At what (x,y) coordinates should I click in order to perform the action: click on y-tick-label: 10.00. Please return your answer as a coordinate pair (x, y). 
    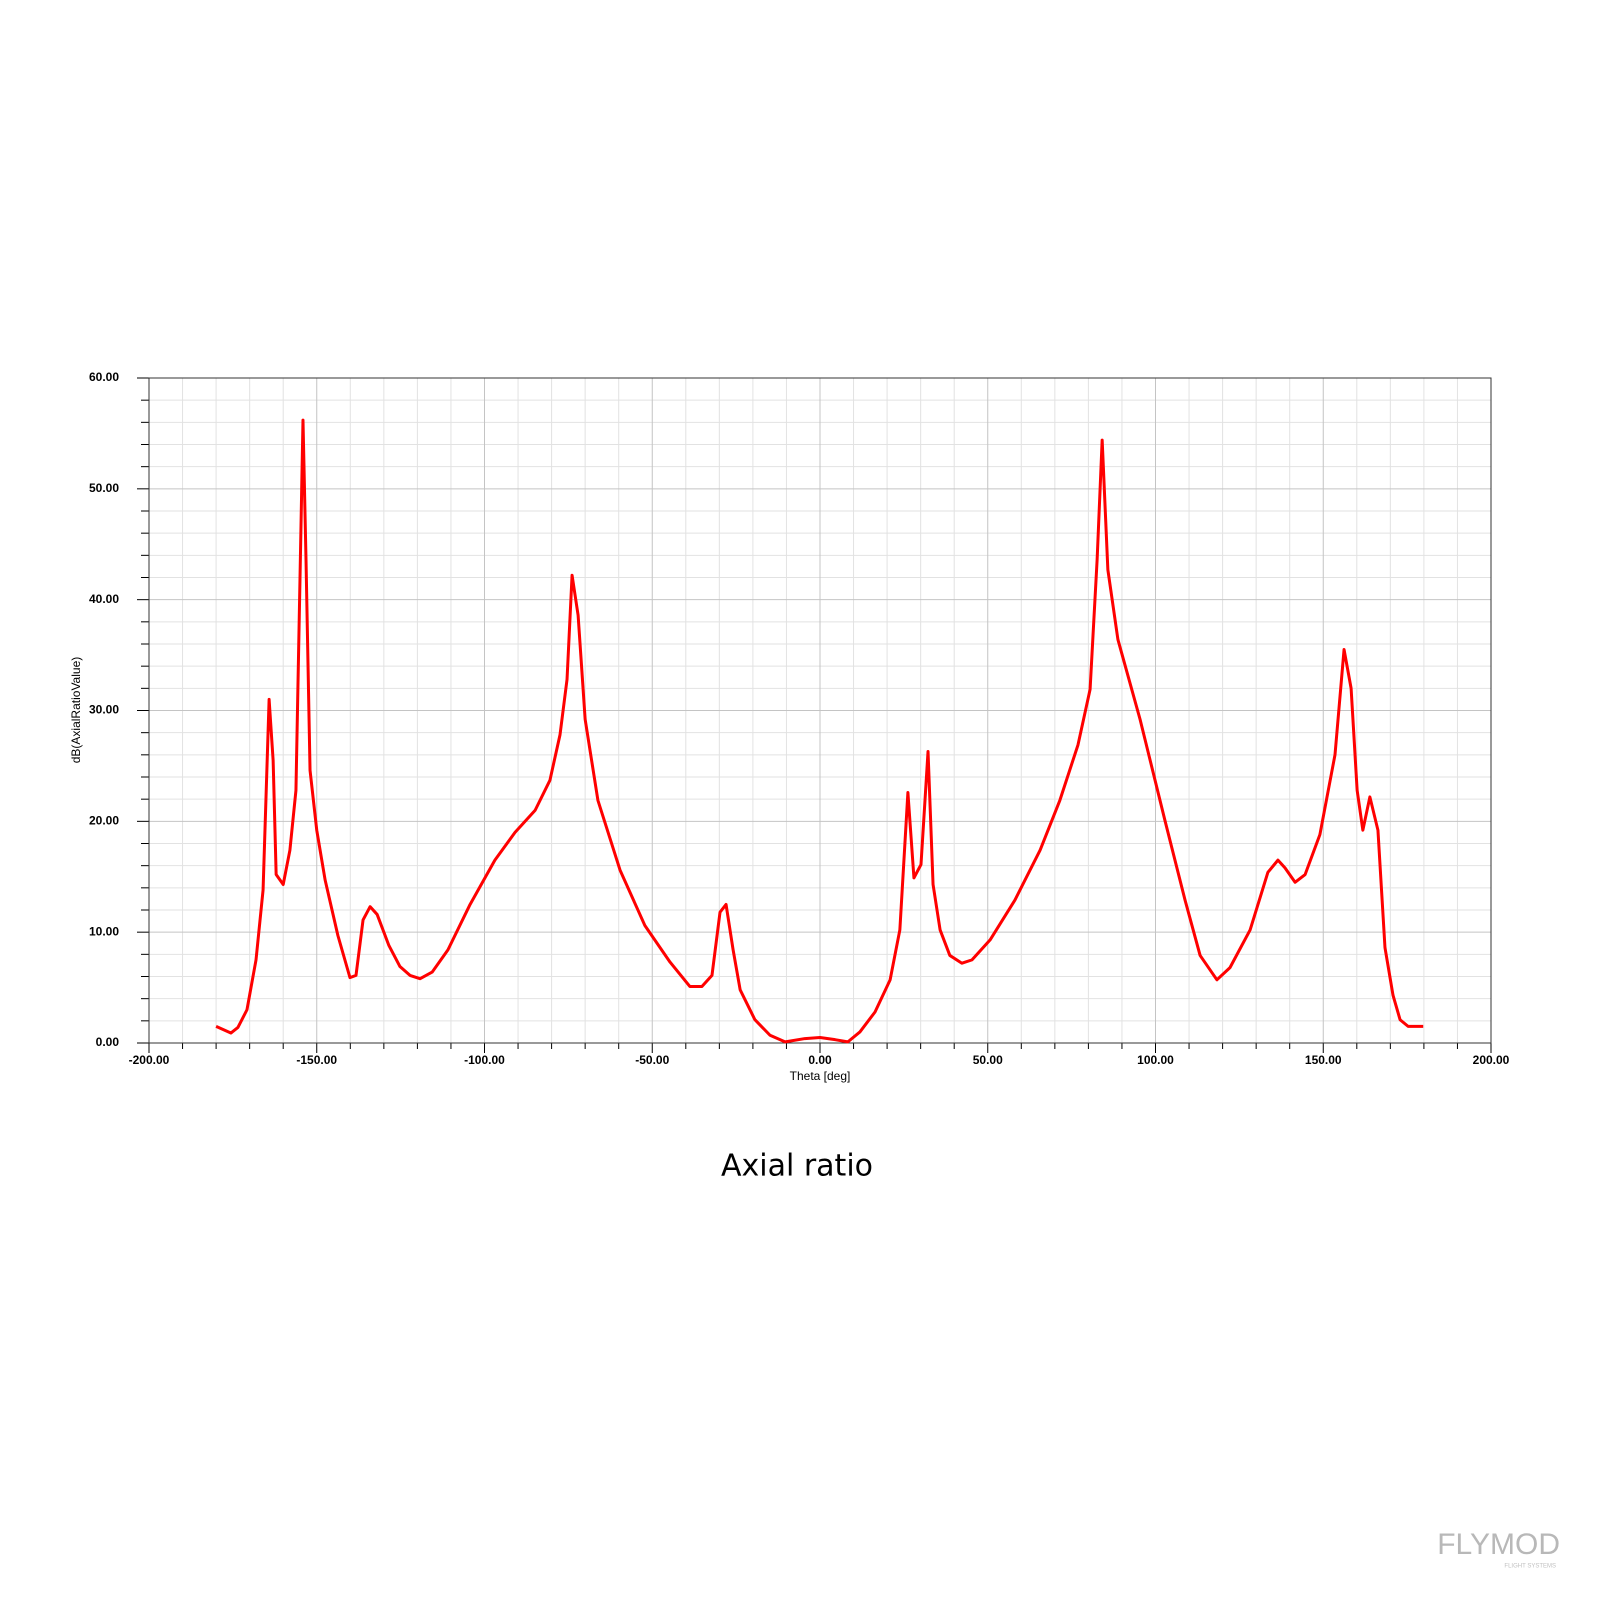
    Looking at the image, I should click on (104, 931).